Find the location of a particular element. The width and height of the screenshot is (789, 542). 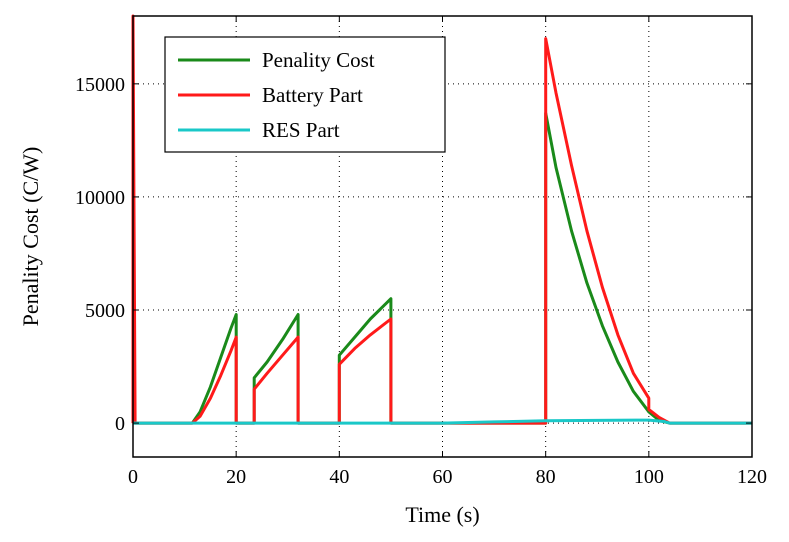

y-axis-label: Penality Cost (C/W) is located at coordinates (30, 237).